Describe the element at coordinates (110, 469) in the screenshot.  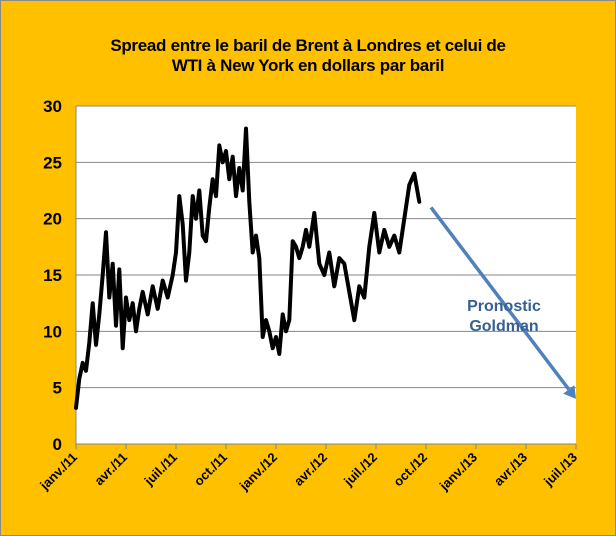
I see `x-tick-label: avr./11` at that location.